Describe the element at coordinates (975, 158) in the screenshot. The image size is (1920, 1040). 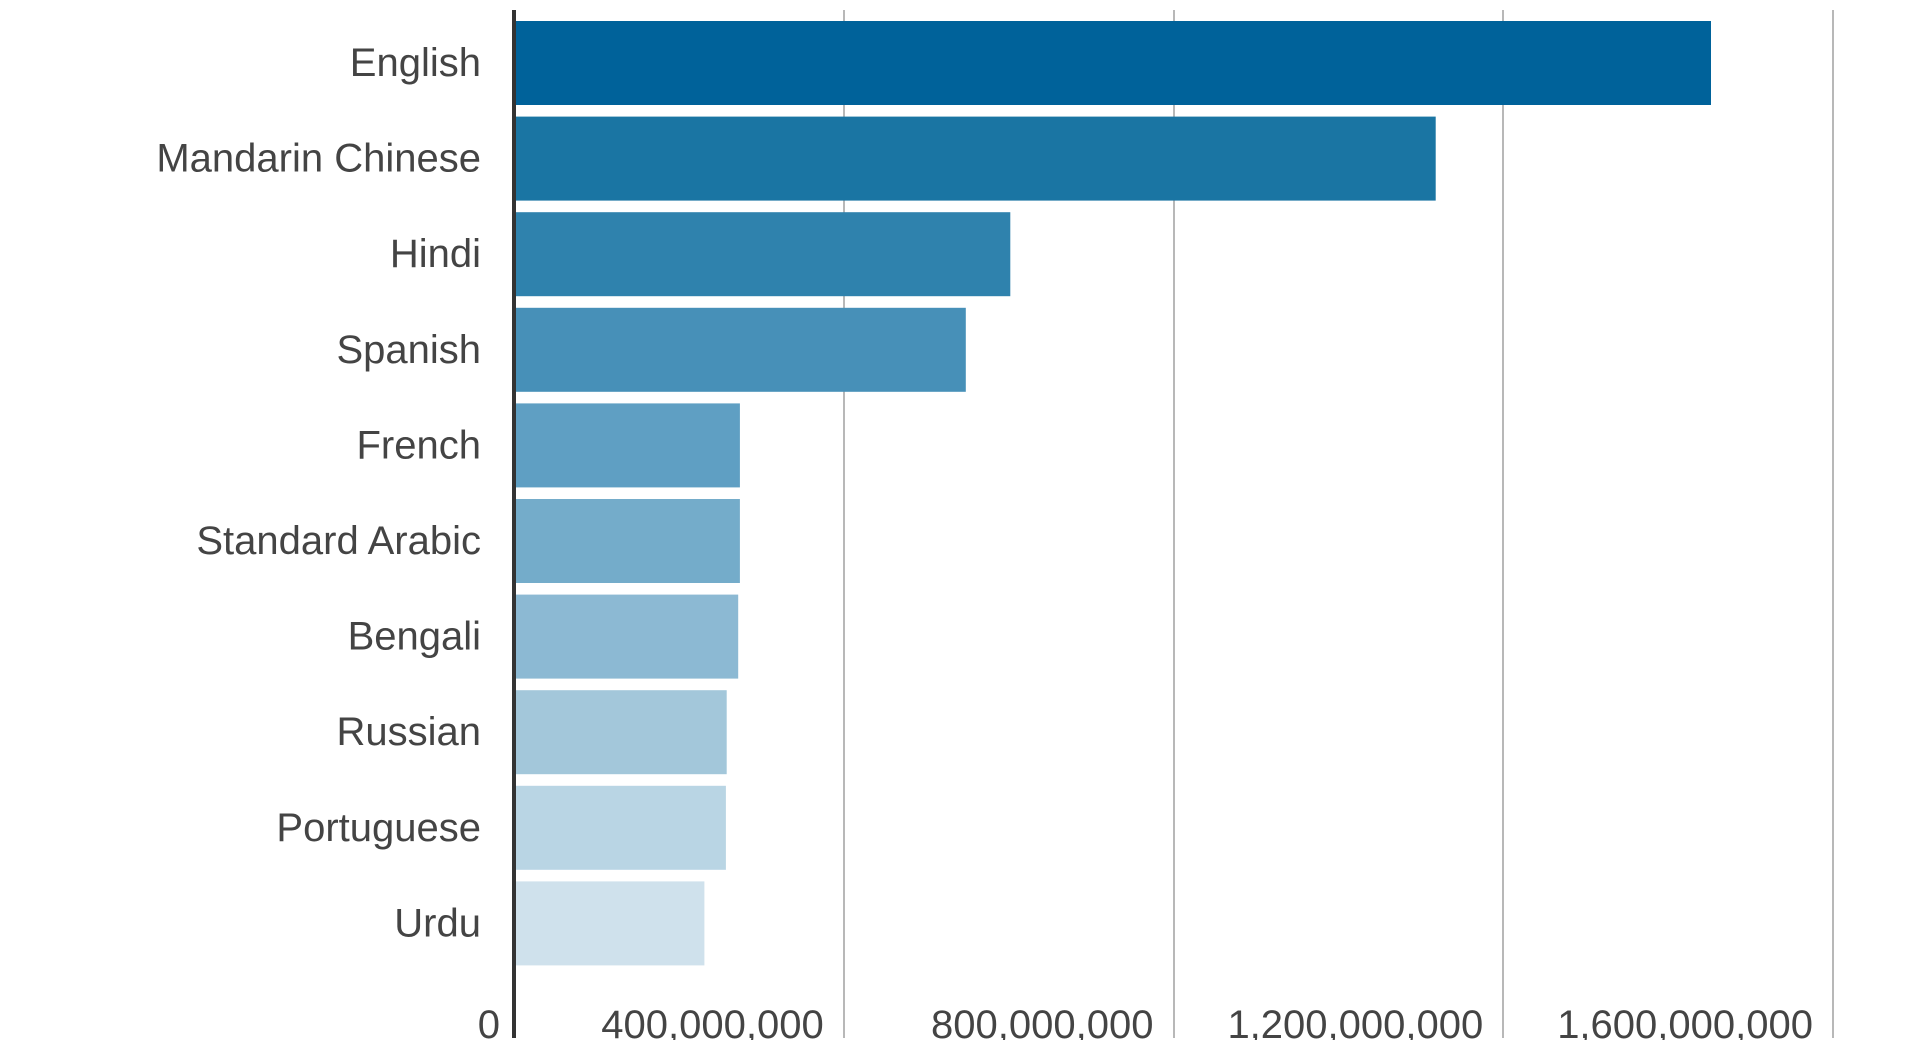
I see `bar-mandarin-chinese` at that location.